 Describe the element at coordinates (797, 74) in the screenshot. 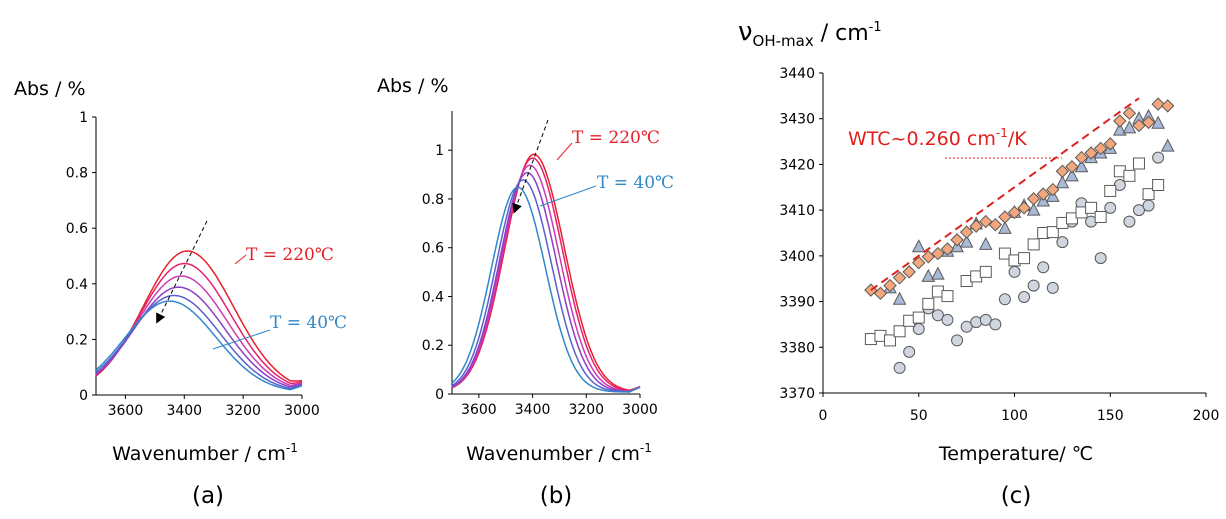

I see `y-tick-label: 3440` at that location.